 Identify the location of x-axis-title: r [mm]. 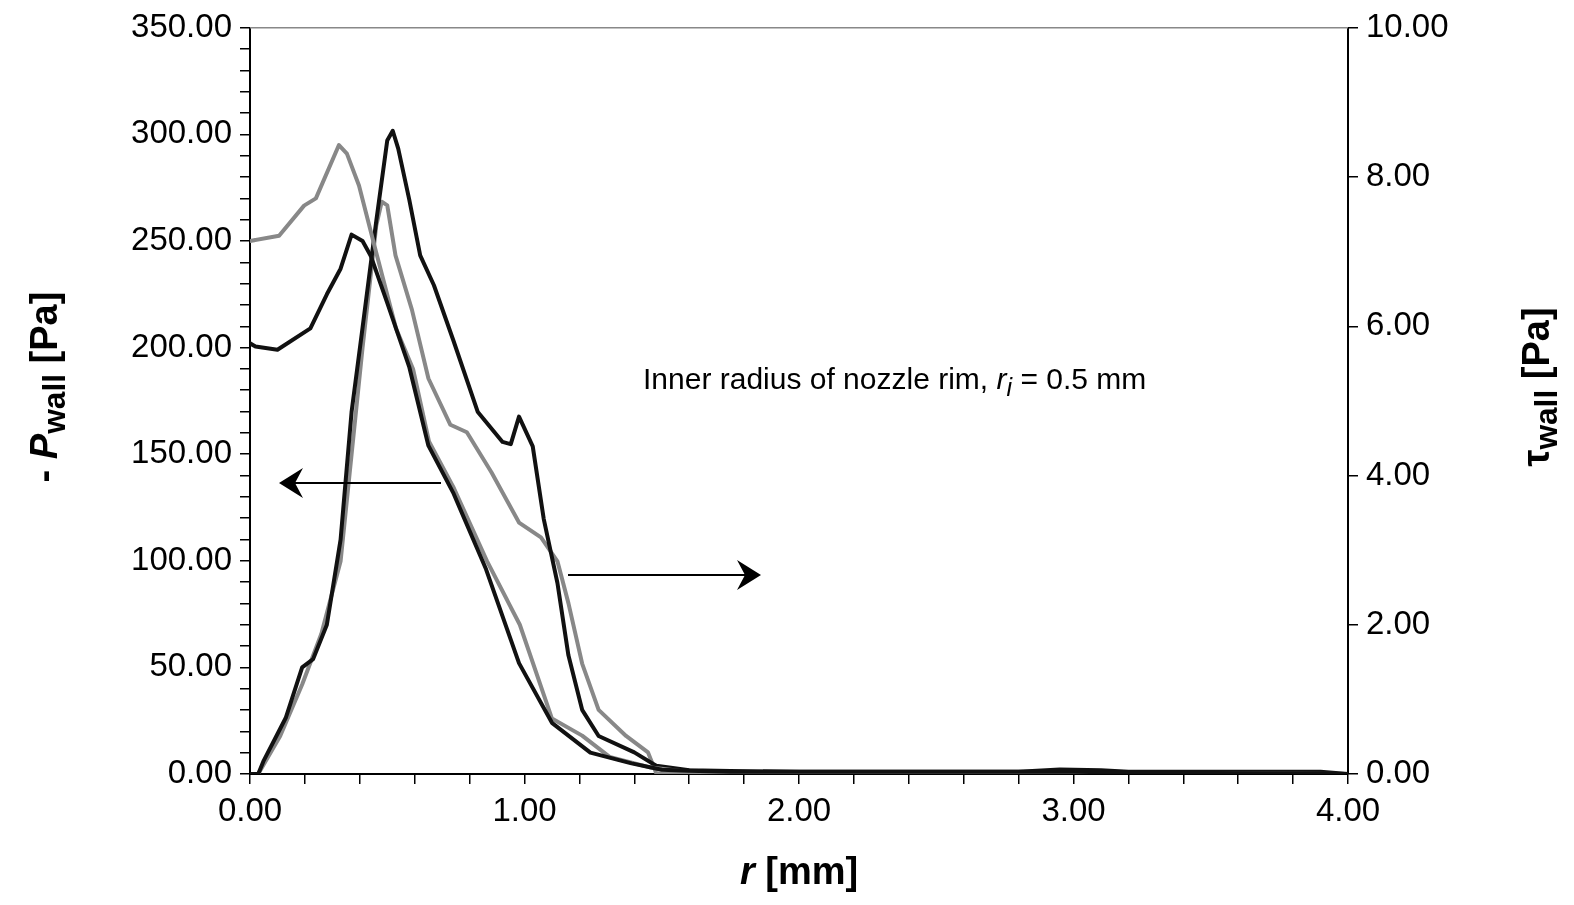
(799, 871).